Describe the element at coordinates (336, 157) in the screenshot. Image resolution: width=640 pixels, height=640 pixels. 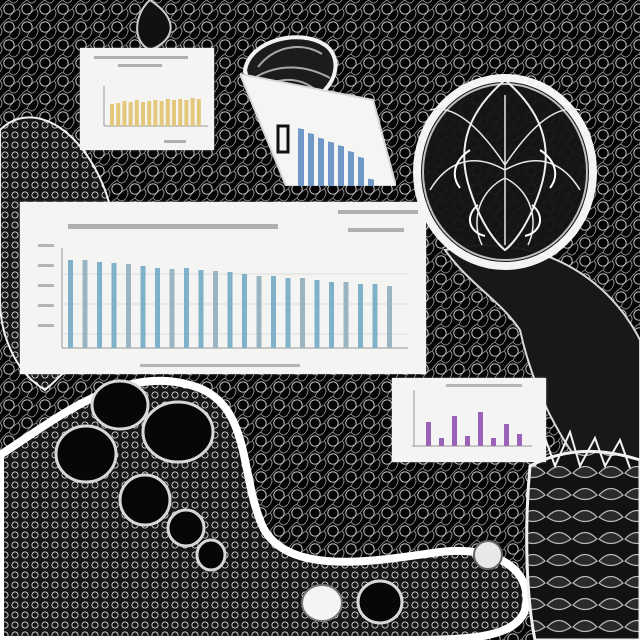
I see `tilted-bars` at that location.